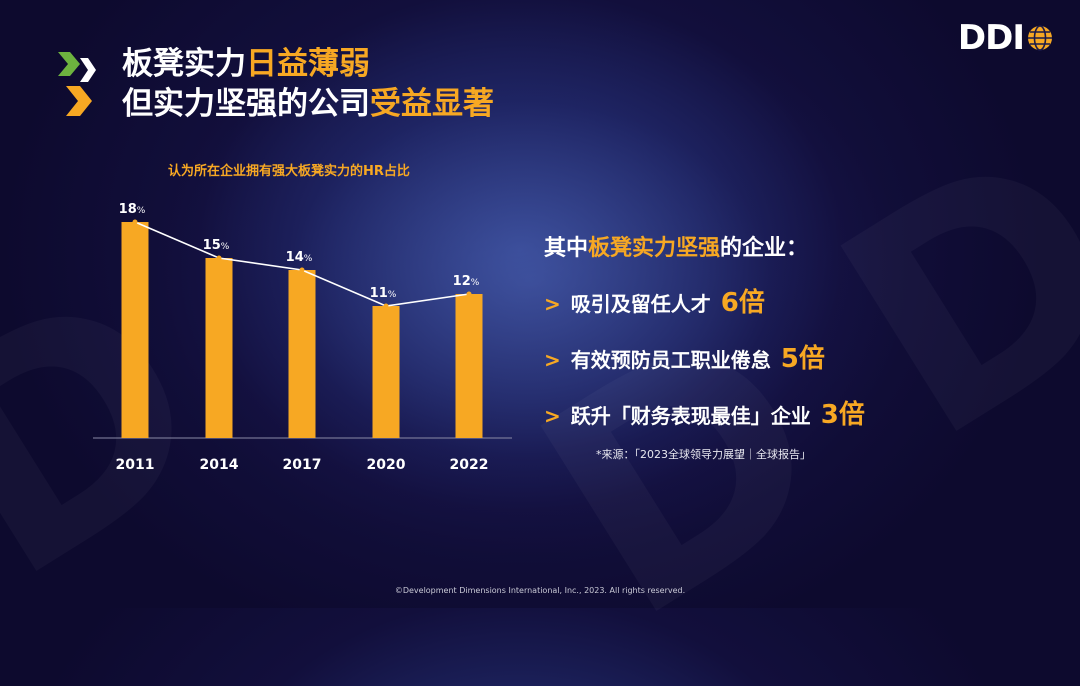 The width and height of the screenshot is (1080, 686). What do you see at coordinates (742, 303) in the screenshot?
I see `benefit-multiplier: 6倍` at bounding box center [742, 303].